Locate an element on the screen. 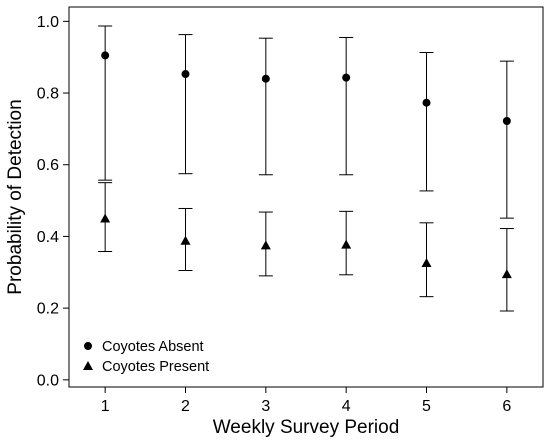 The width and height of the screenshot is (550, 446). y-tick-label: 0.8 is located at coordinates (48, 94).